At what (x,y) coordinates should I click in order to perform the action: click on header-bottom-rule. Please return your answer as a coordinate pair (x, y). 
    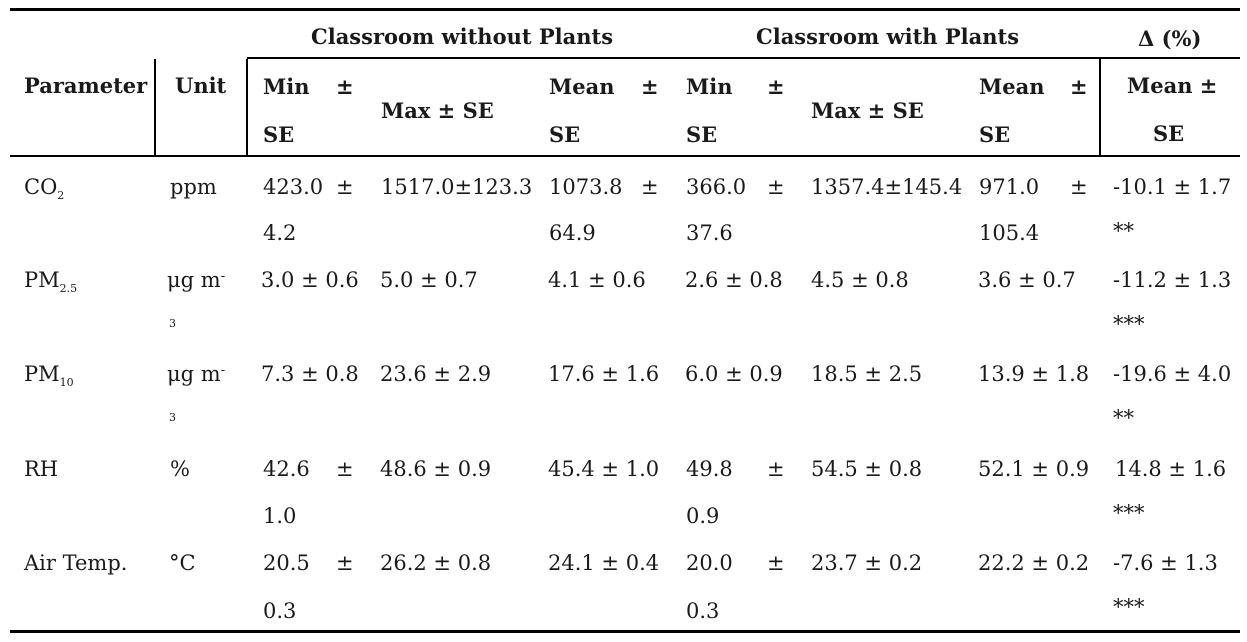
    Looking at the image, I should click on (625, 156).